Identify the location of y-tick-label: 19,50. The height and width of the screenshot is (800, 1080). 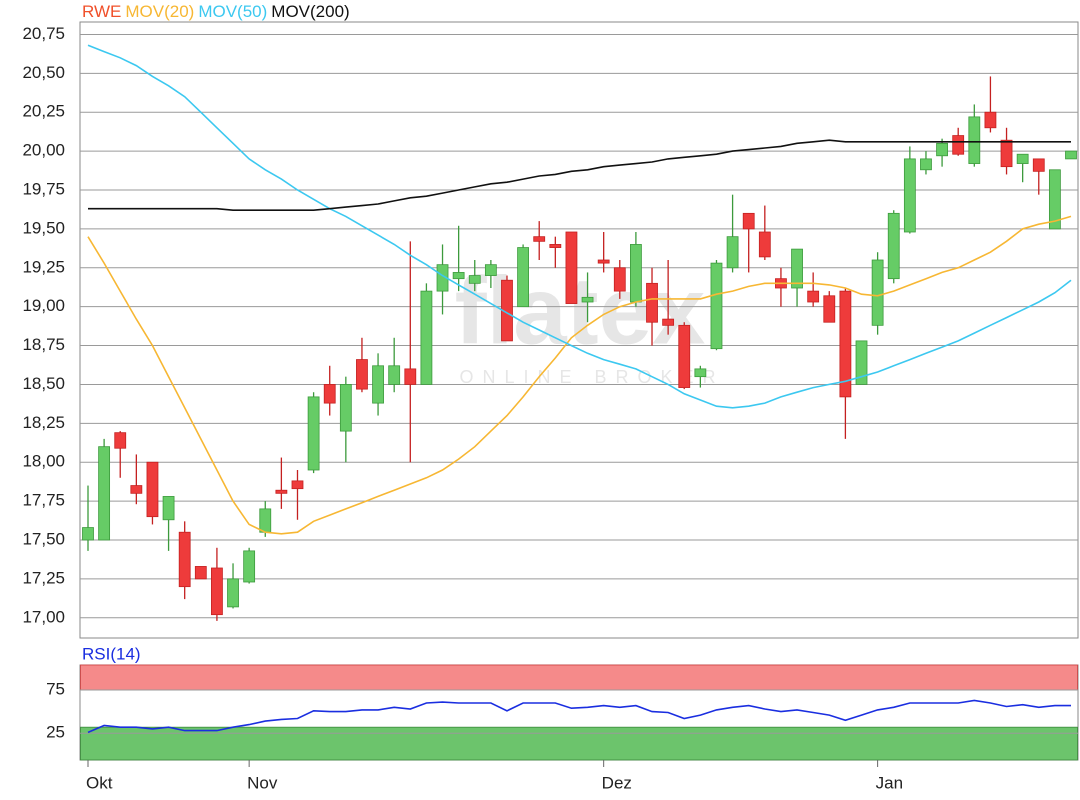
(43, 227).